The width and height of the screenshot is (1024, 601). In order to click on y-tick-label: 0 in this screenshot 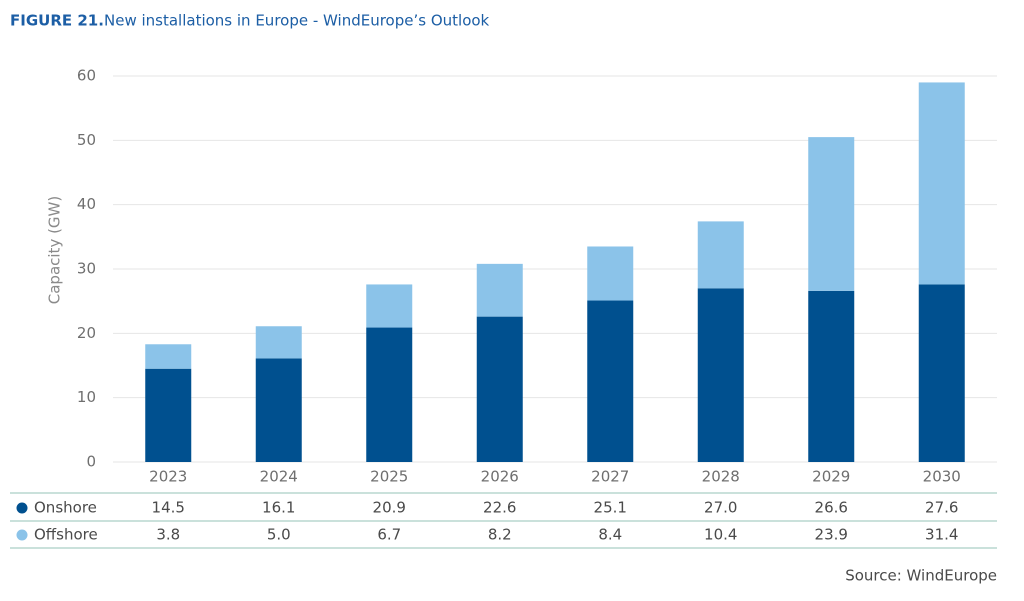, I will do `click(91, 462)`.